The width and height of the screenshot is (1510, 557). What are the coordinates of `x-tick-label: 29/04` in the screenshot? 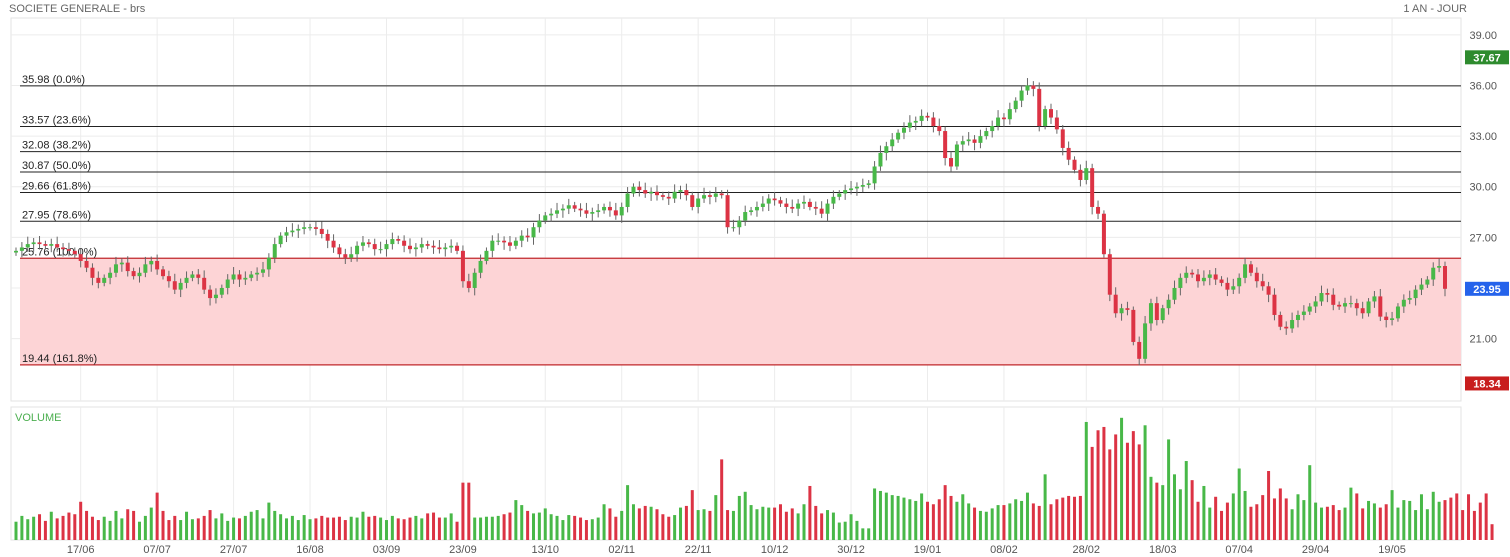 It's located at (1316, 550).